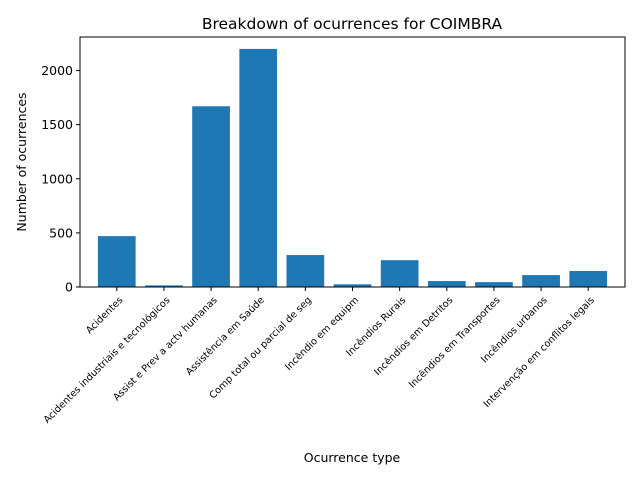 This screenshot has height=480, width=640. Describe the element at coordinates (57, 70) in the screenshot. I see `y-tick-label-4: 2000` at that location.